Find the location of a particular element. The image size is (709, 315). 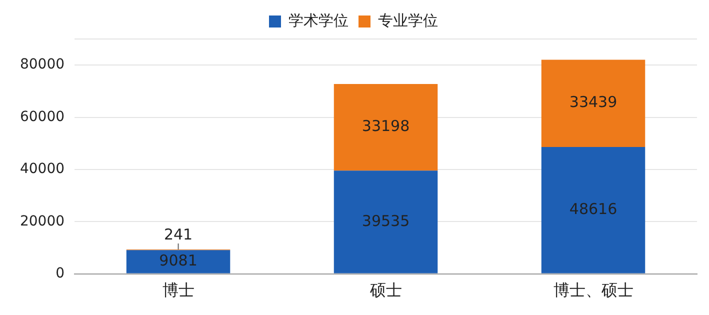

legend-label: 专业学位 is located at coordinates (408, 20).